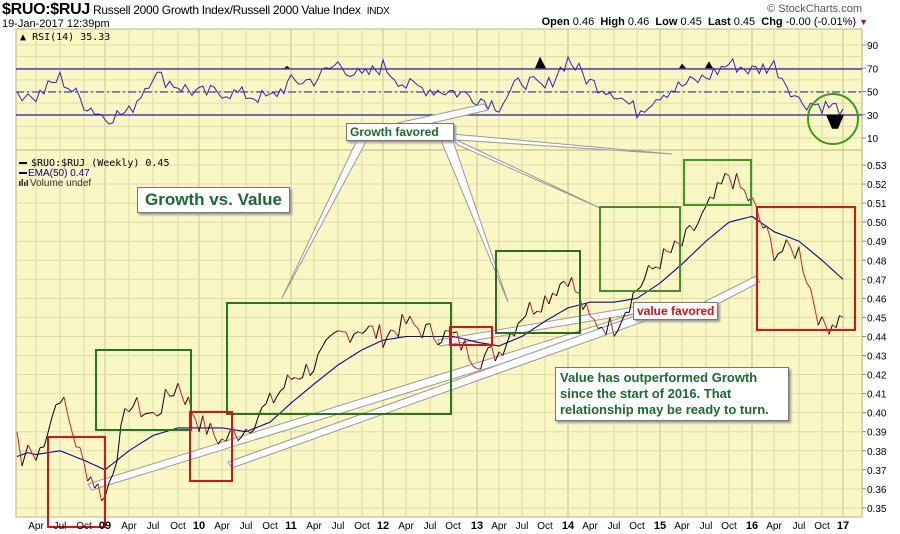 The image size is (900, 534). What do you see at coordinates (60, 183) in the screenshot?
I see `legend-volume: Volume undef` at bounding box center [60, 183].